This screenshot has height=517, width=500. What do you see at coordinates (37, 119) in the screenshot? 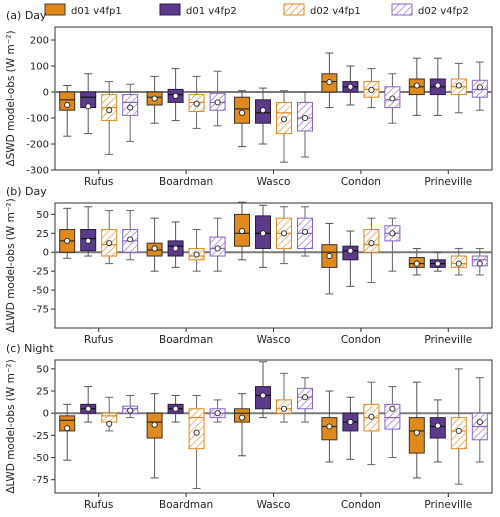
I see `y-tick-label: -100` at bounding box center [37, 119].